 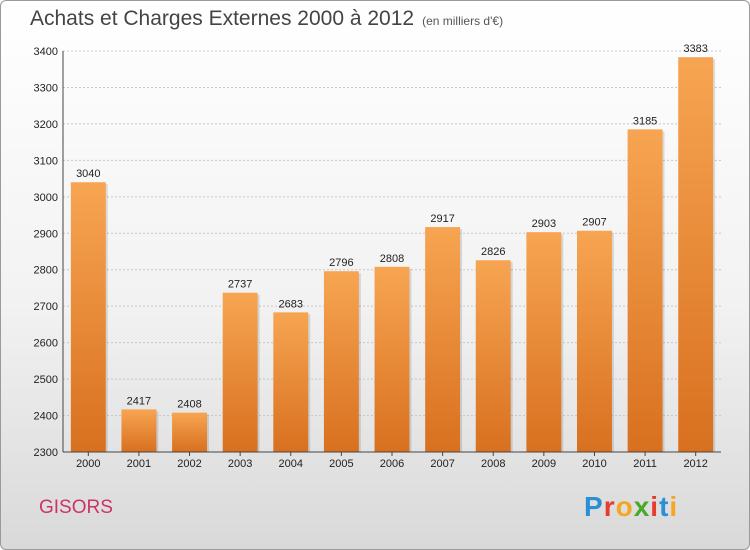 I want to click on bar-2000, so click(x=88, y=317).